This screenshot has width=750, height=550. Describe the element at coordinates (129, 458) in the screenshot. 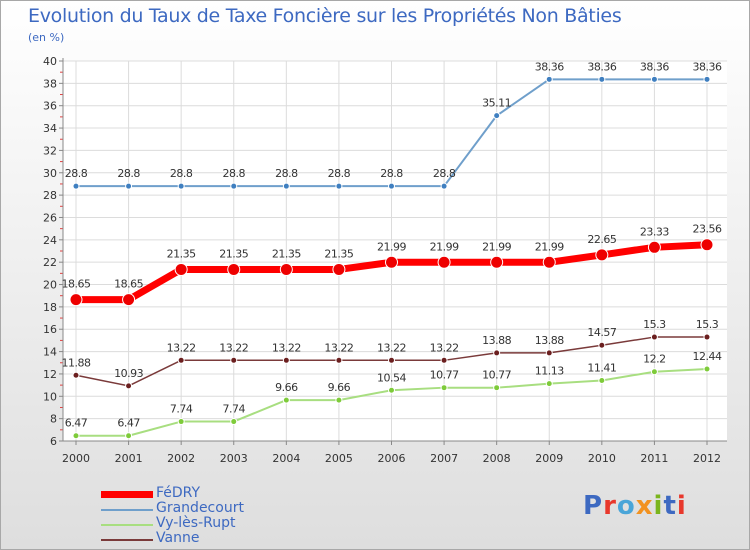

I see `x-tick-label: 2001` at that location.